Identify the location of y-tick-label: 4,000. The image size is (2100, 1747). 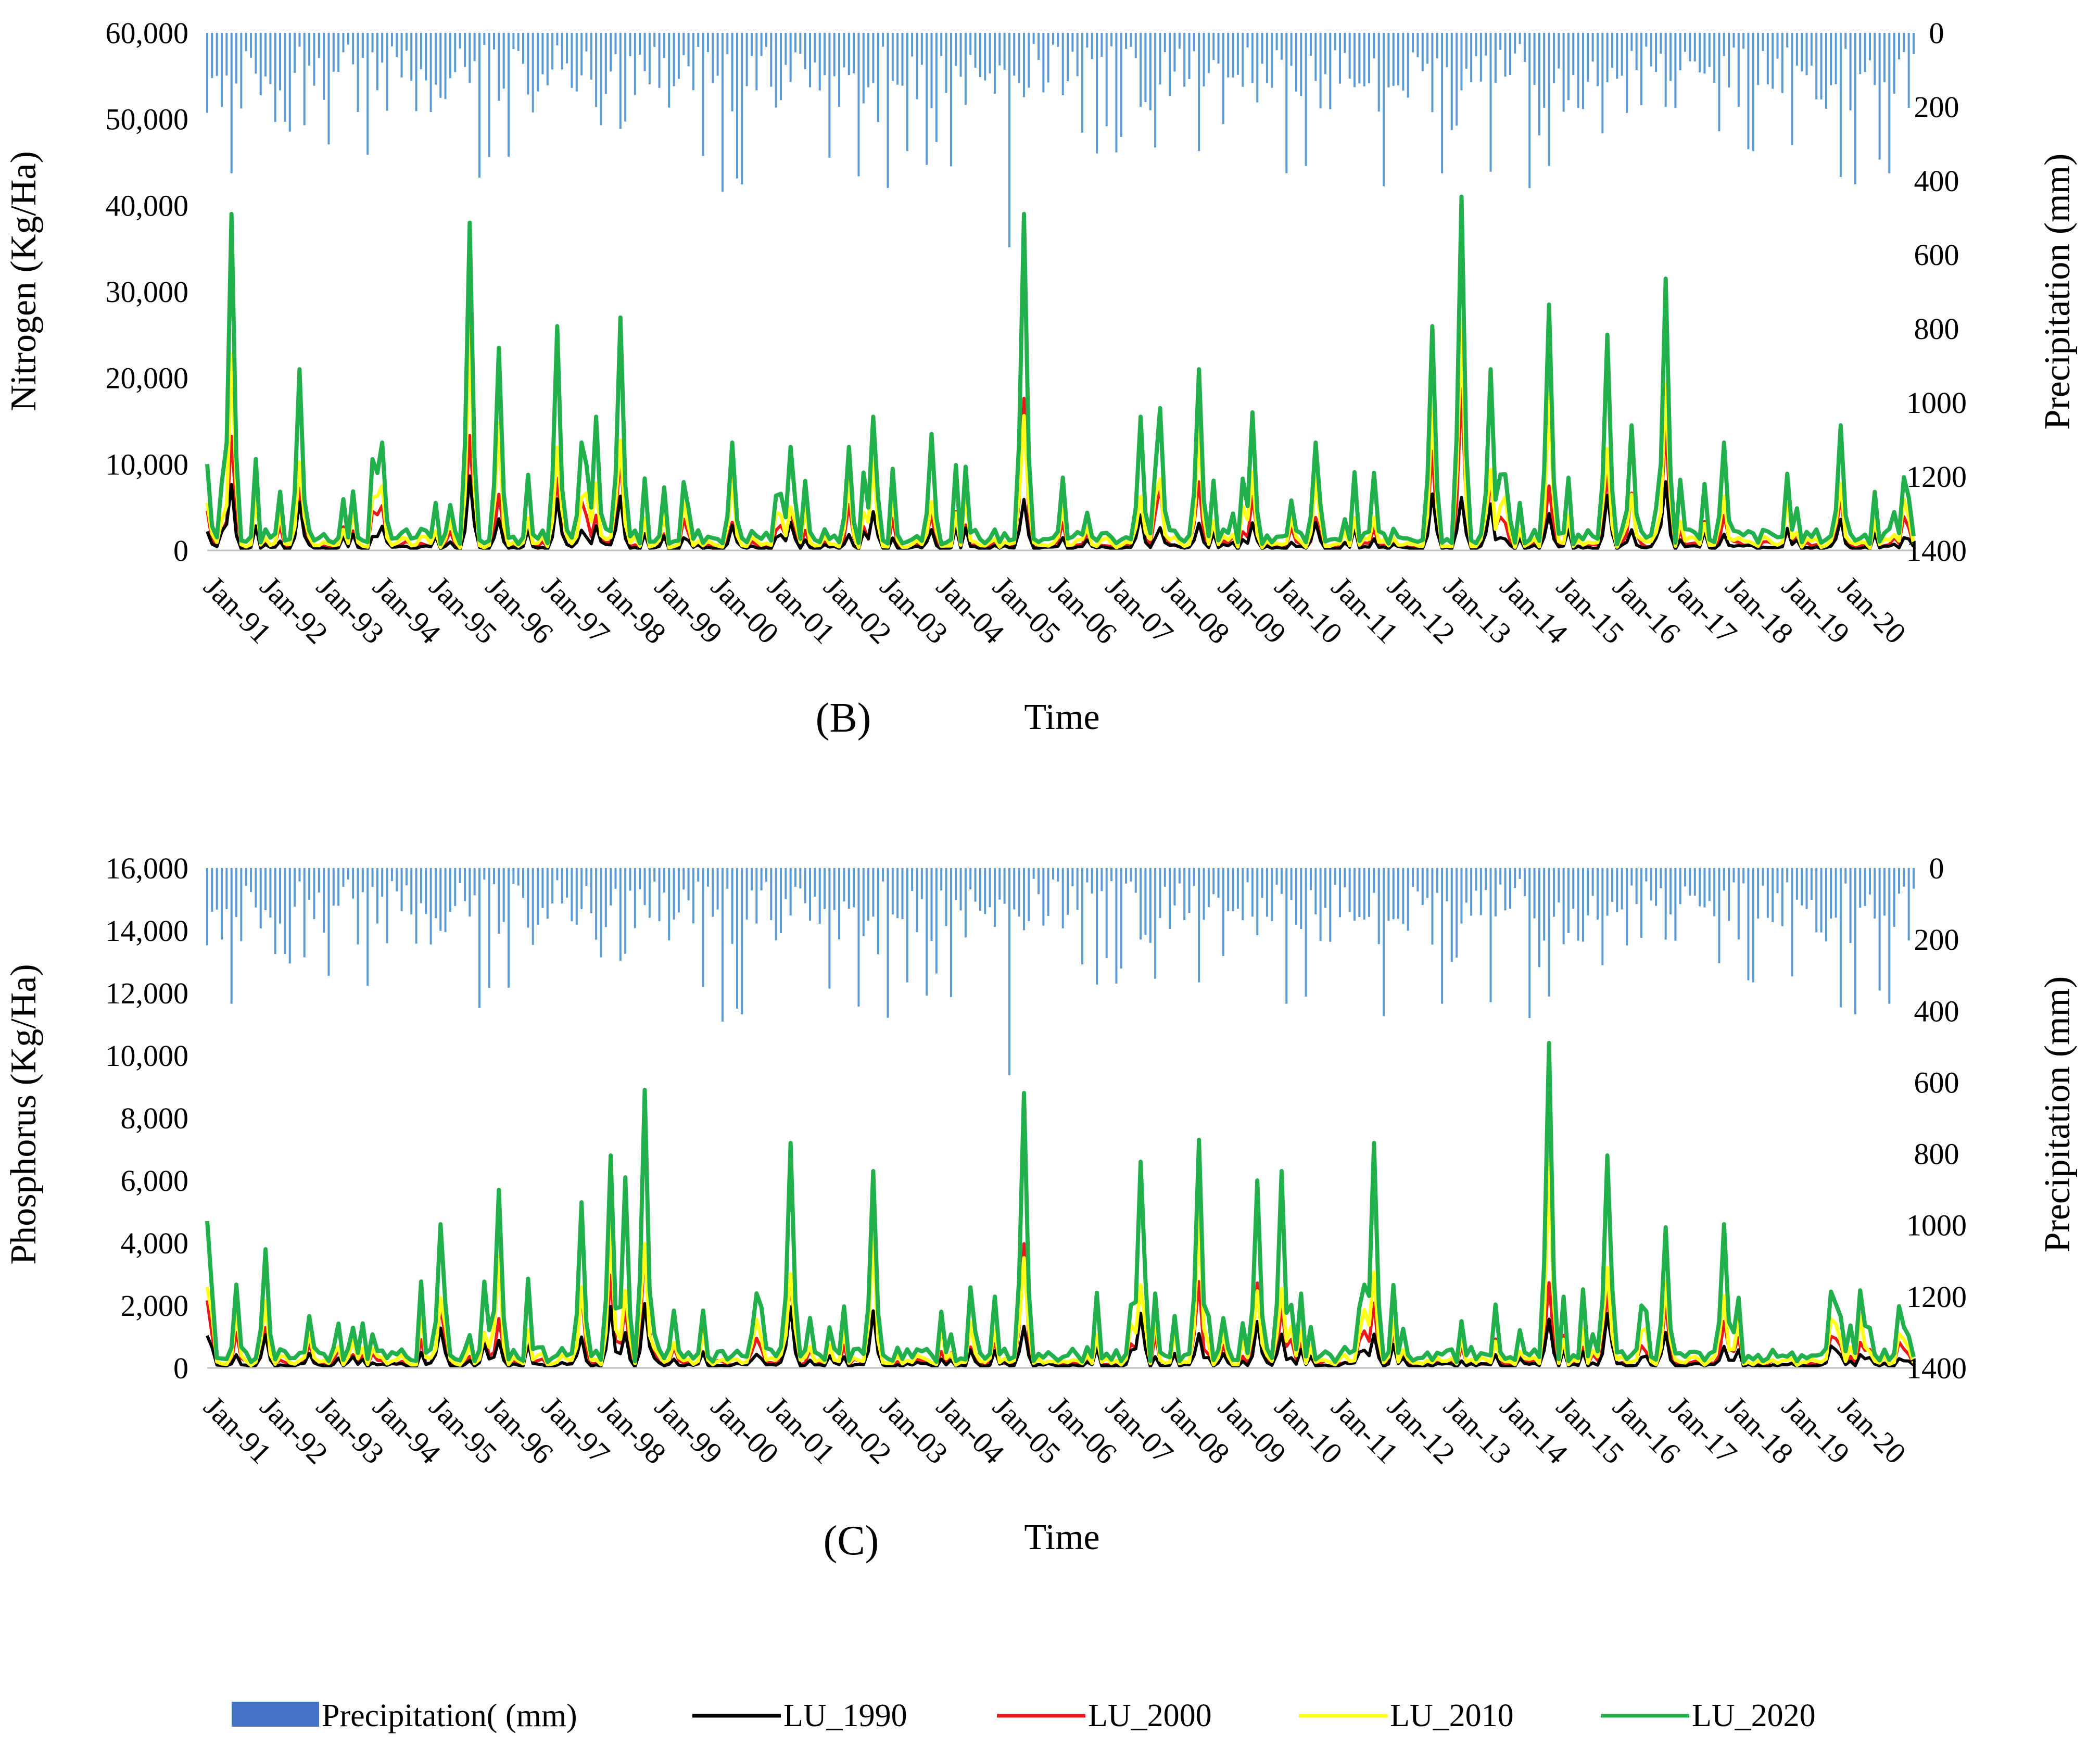
(155, 1243).